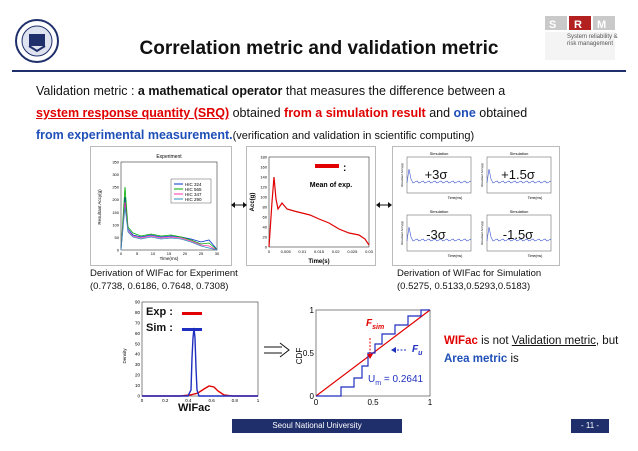 This screenshot has width=638, height=451. I want to click on fsim-label: Fsim, so click(375, 324).